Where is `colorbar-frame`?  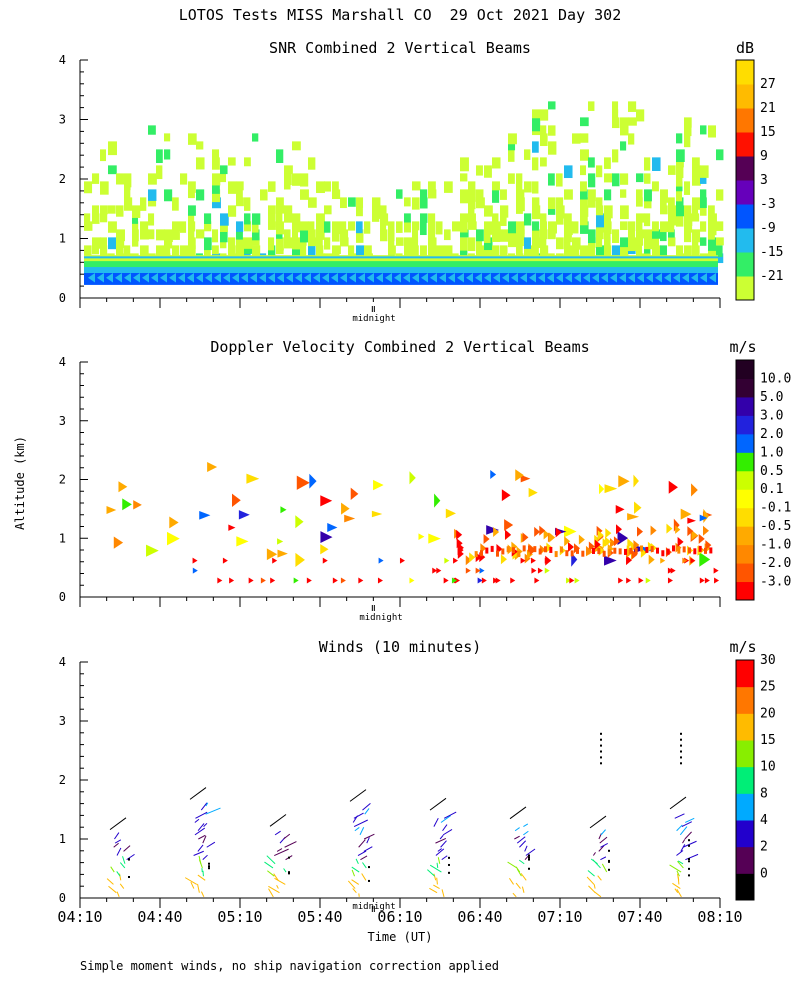 colorbar-frame is located at coordinates (745, 180).